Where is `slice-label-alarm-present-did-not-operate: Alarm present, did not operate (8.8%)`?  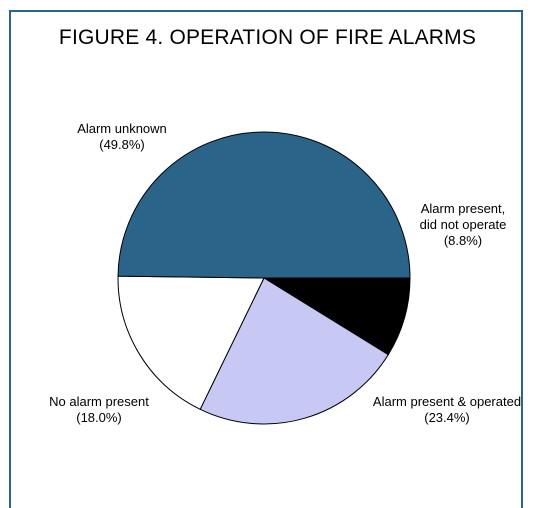 slice-label-alarm-present-did-not-operate: Alarm present, did not operate (8.8%) is located at coordinates (463, 224).